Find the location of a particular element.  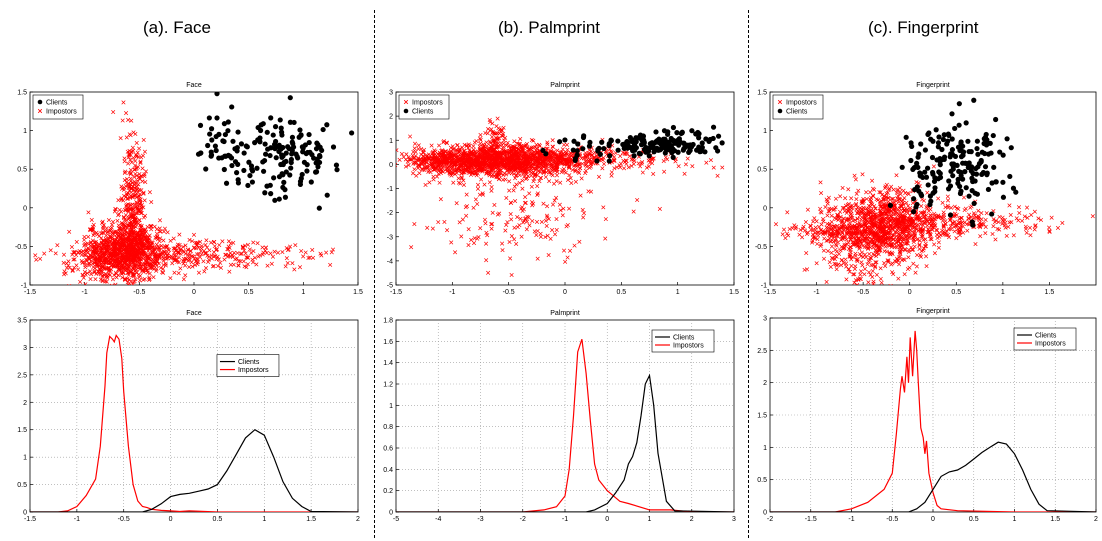

y-tick-label: 1 is located at coordinates (25, 131).